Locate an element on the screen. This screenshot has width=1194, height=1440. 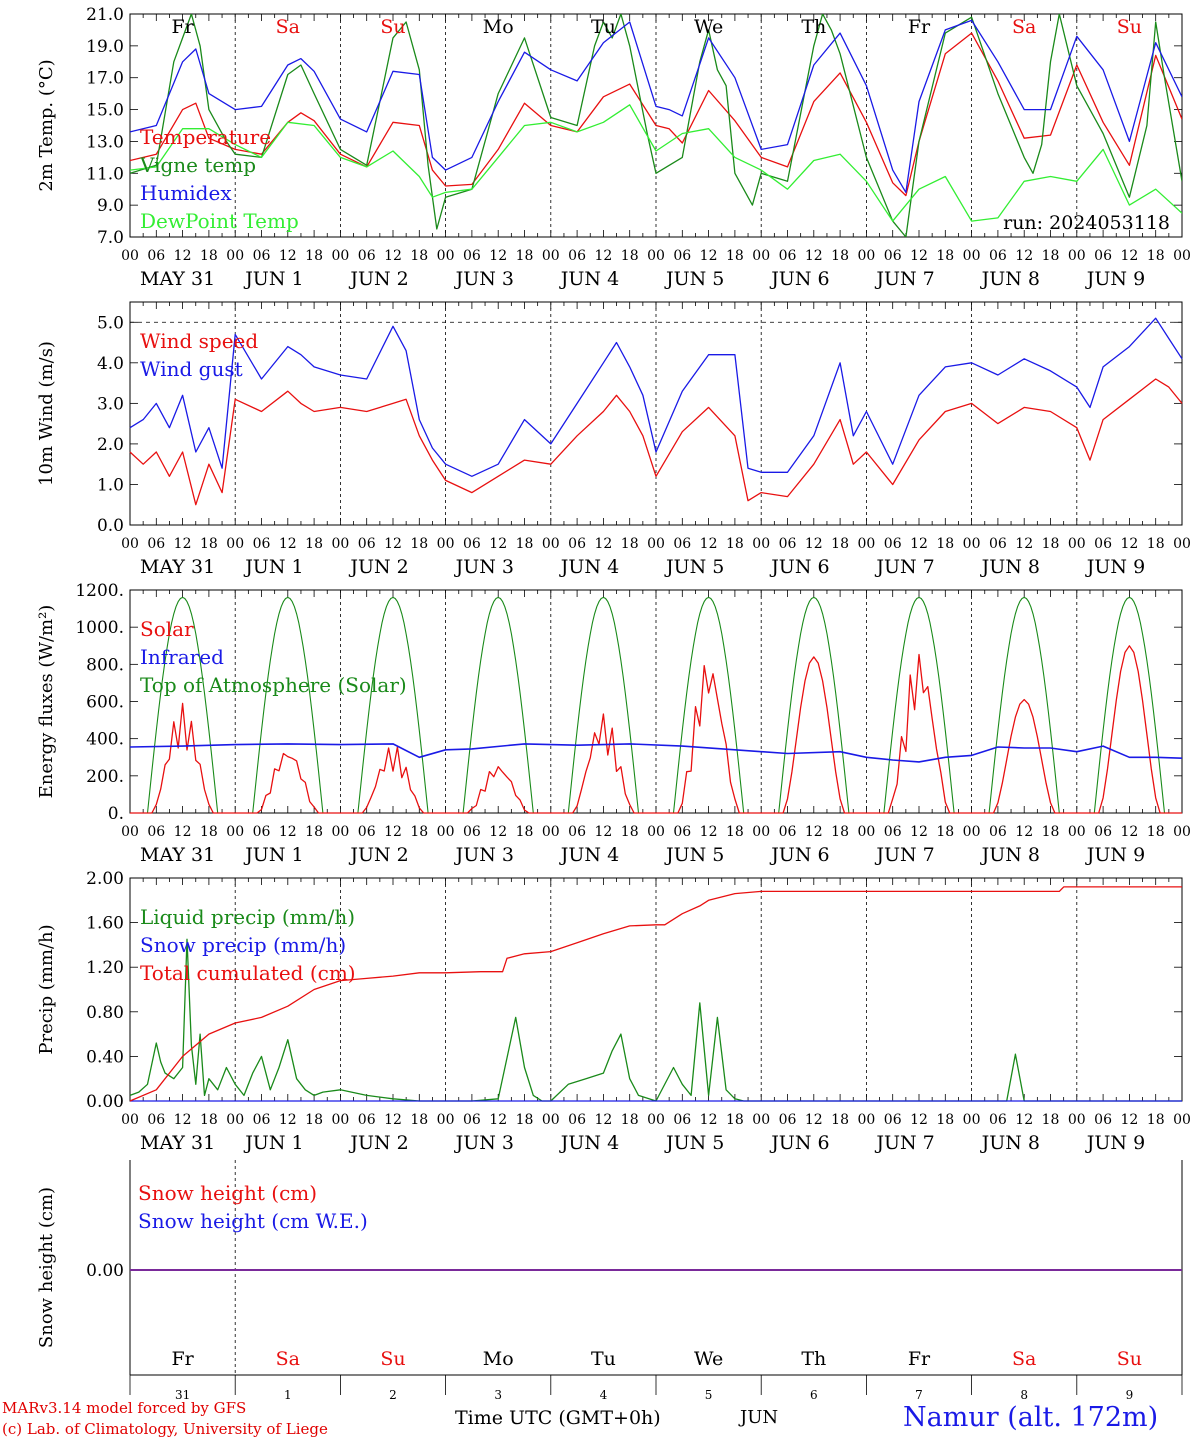
y-tick-label: 1.20 is located at coordinates (105, 968).